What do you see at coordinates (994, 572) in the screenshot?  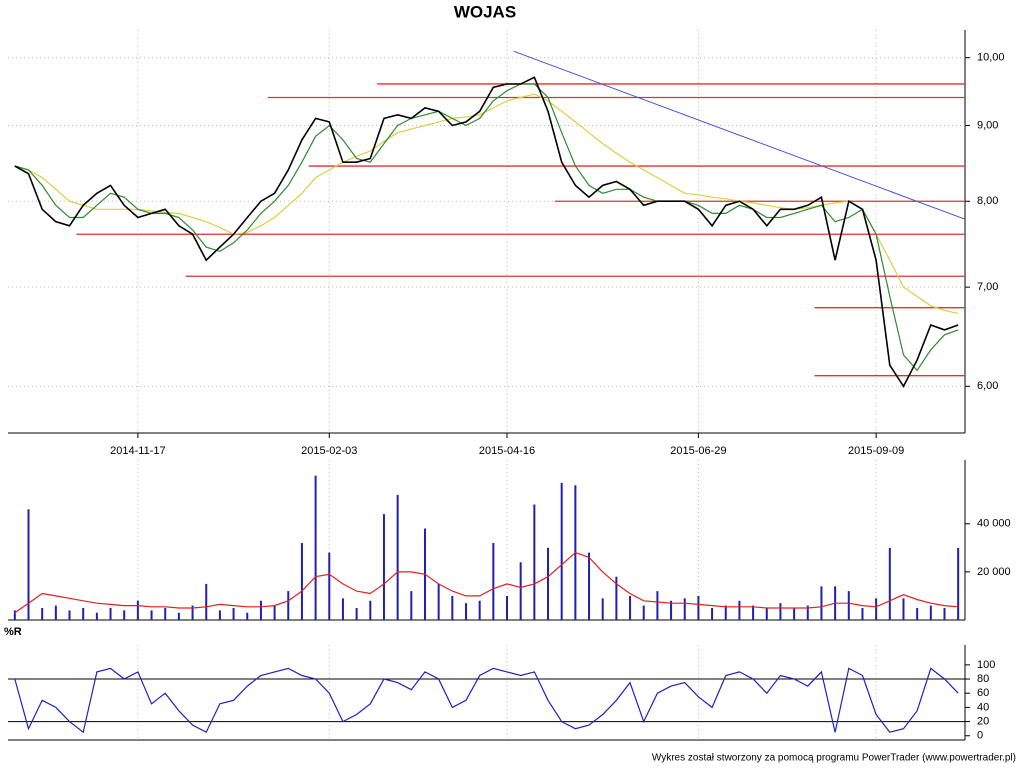 I see `y-tick-label: 20 000` at bounding box center [994, 572].